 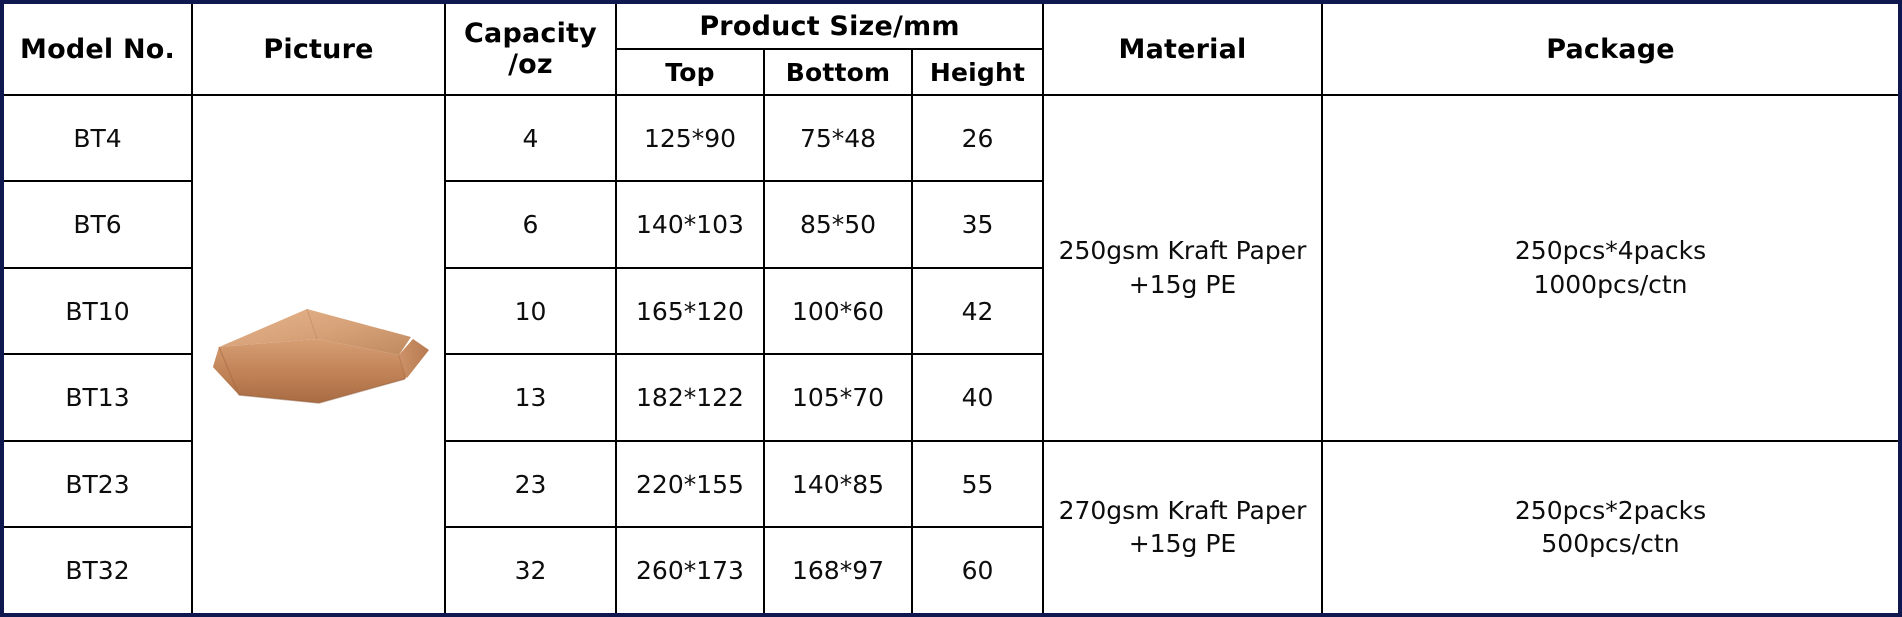 I want to click on cell-package-group-2: 250pcs*2packs 500pcs/ctn, so click(x=1611, y=528).